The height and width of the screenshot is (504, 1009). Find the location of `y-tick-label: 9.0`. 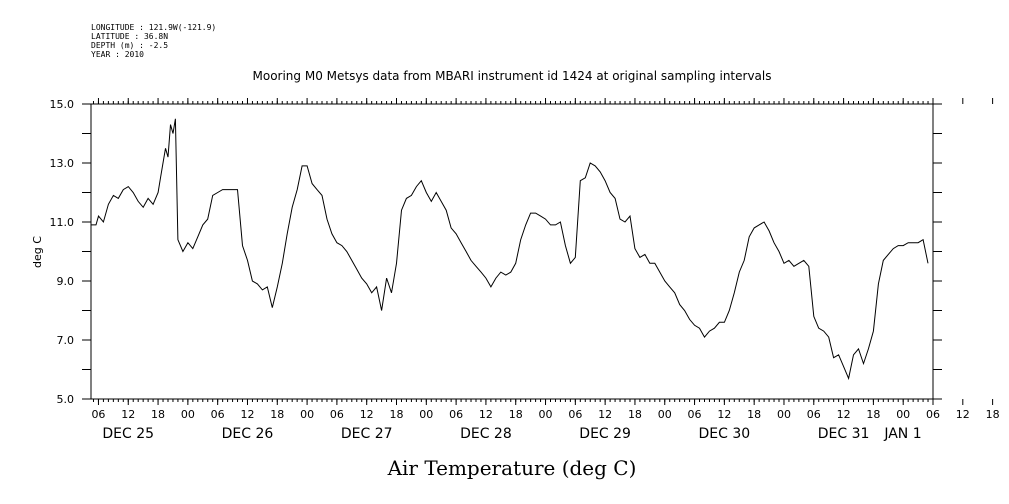

y-tick-label: 9.0 is located at coordinates (66, 281).